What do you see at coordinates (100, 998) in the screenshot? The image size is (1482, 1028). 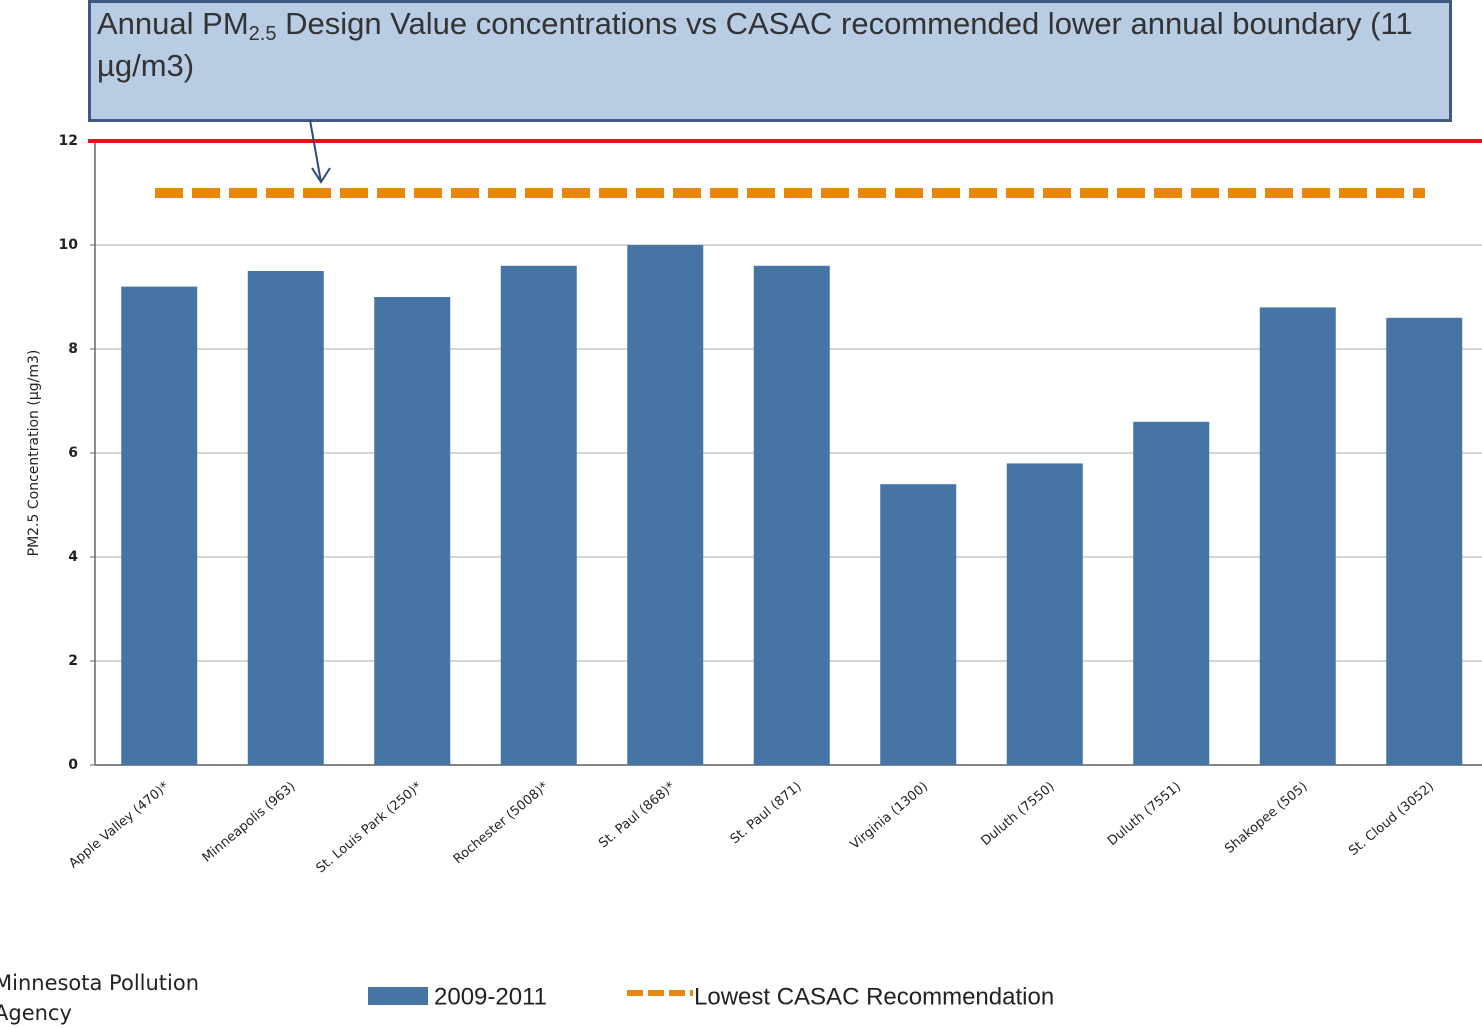 I see `source-note: Minnesota Pollution Agency` at bounding box center [100, 998].